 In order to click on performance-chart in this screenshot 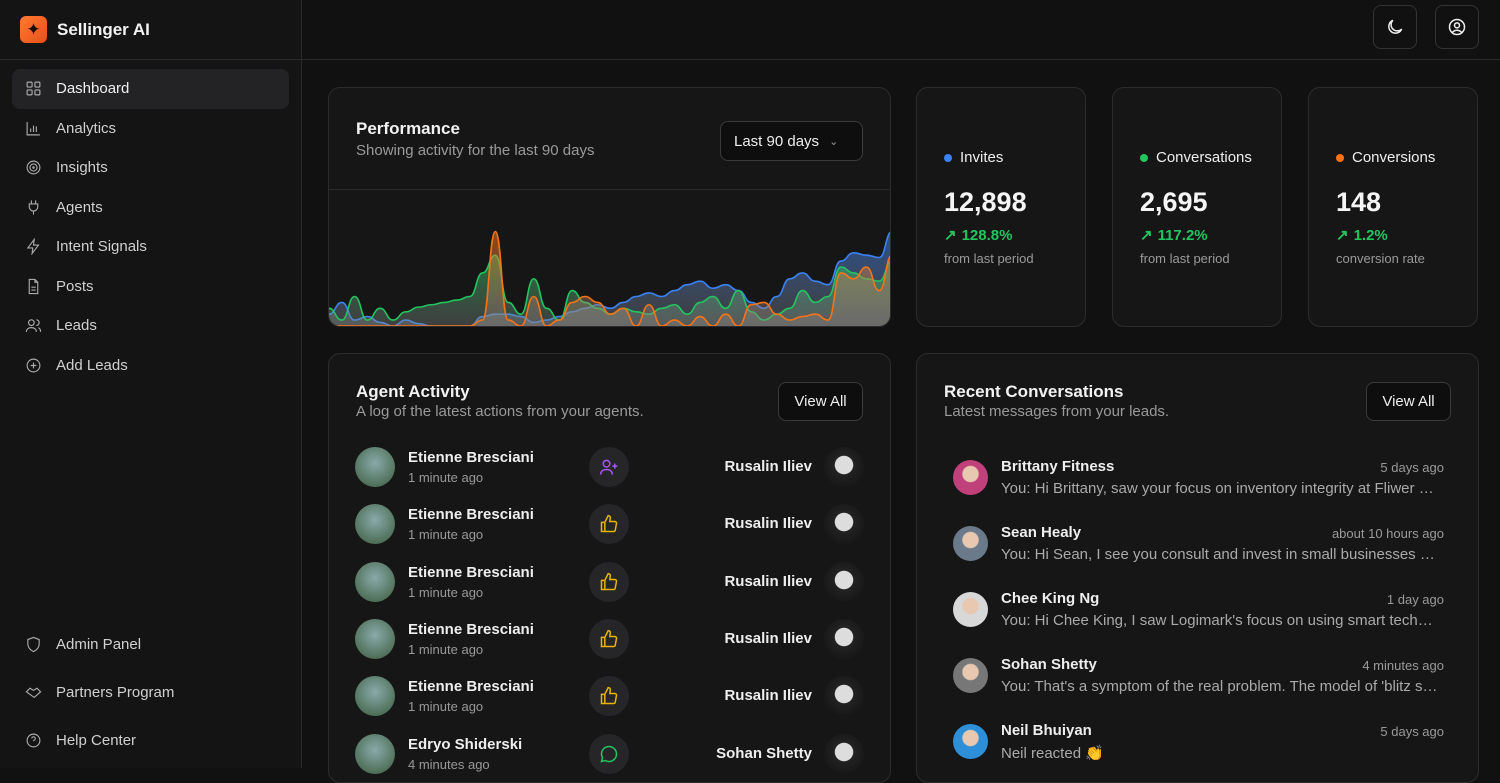, I will do `click(609, 278)`.